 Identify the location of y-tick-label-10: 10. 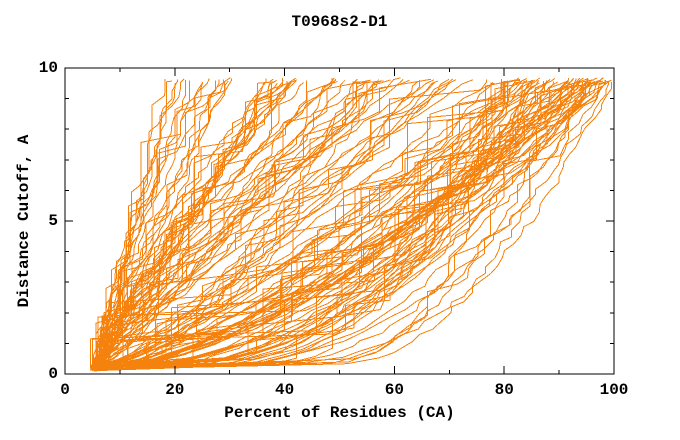
(48, 68).